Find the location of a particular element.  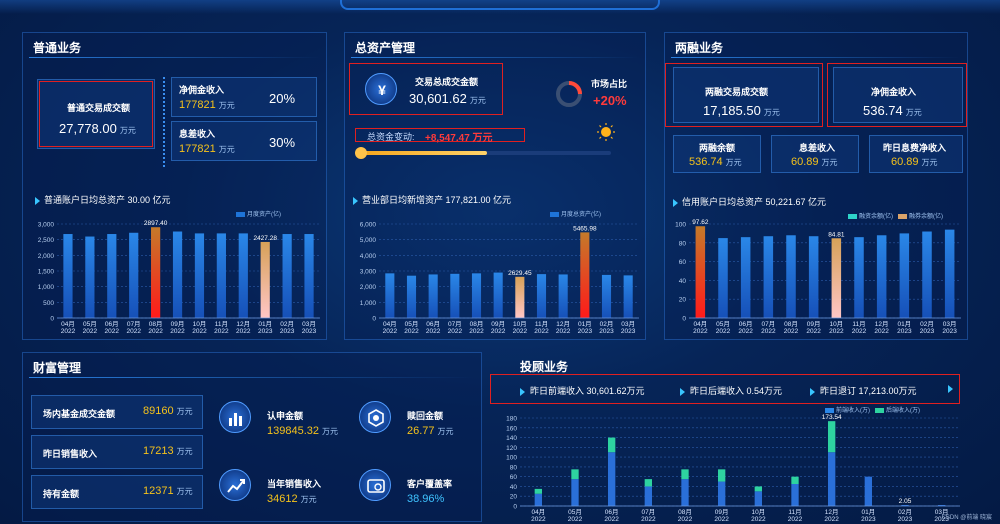

legend-label-securities: 融券余额(亿) is located at coordinates (926, 217).